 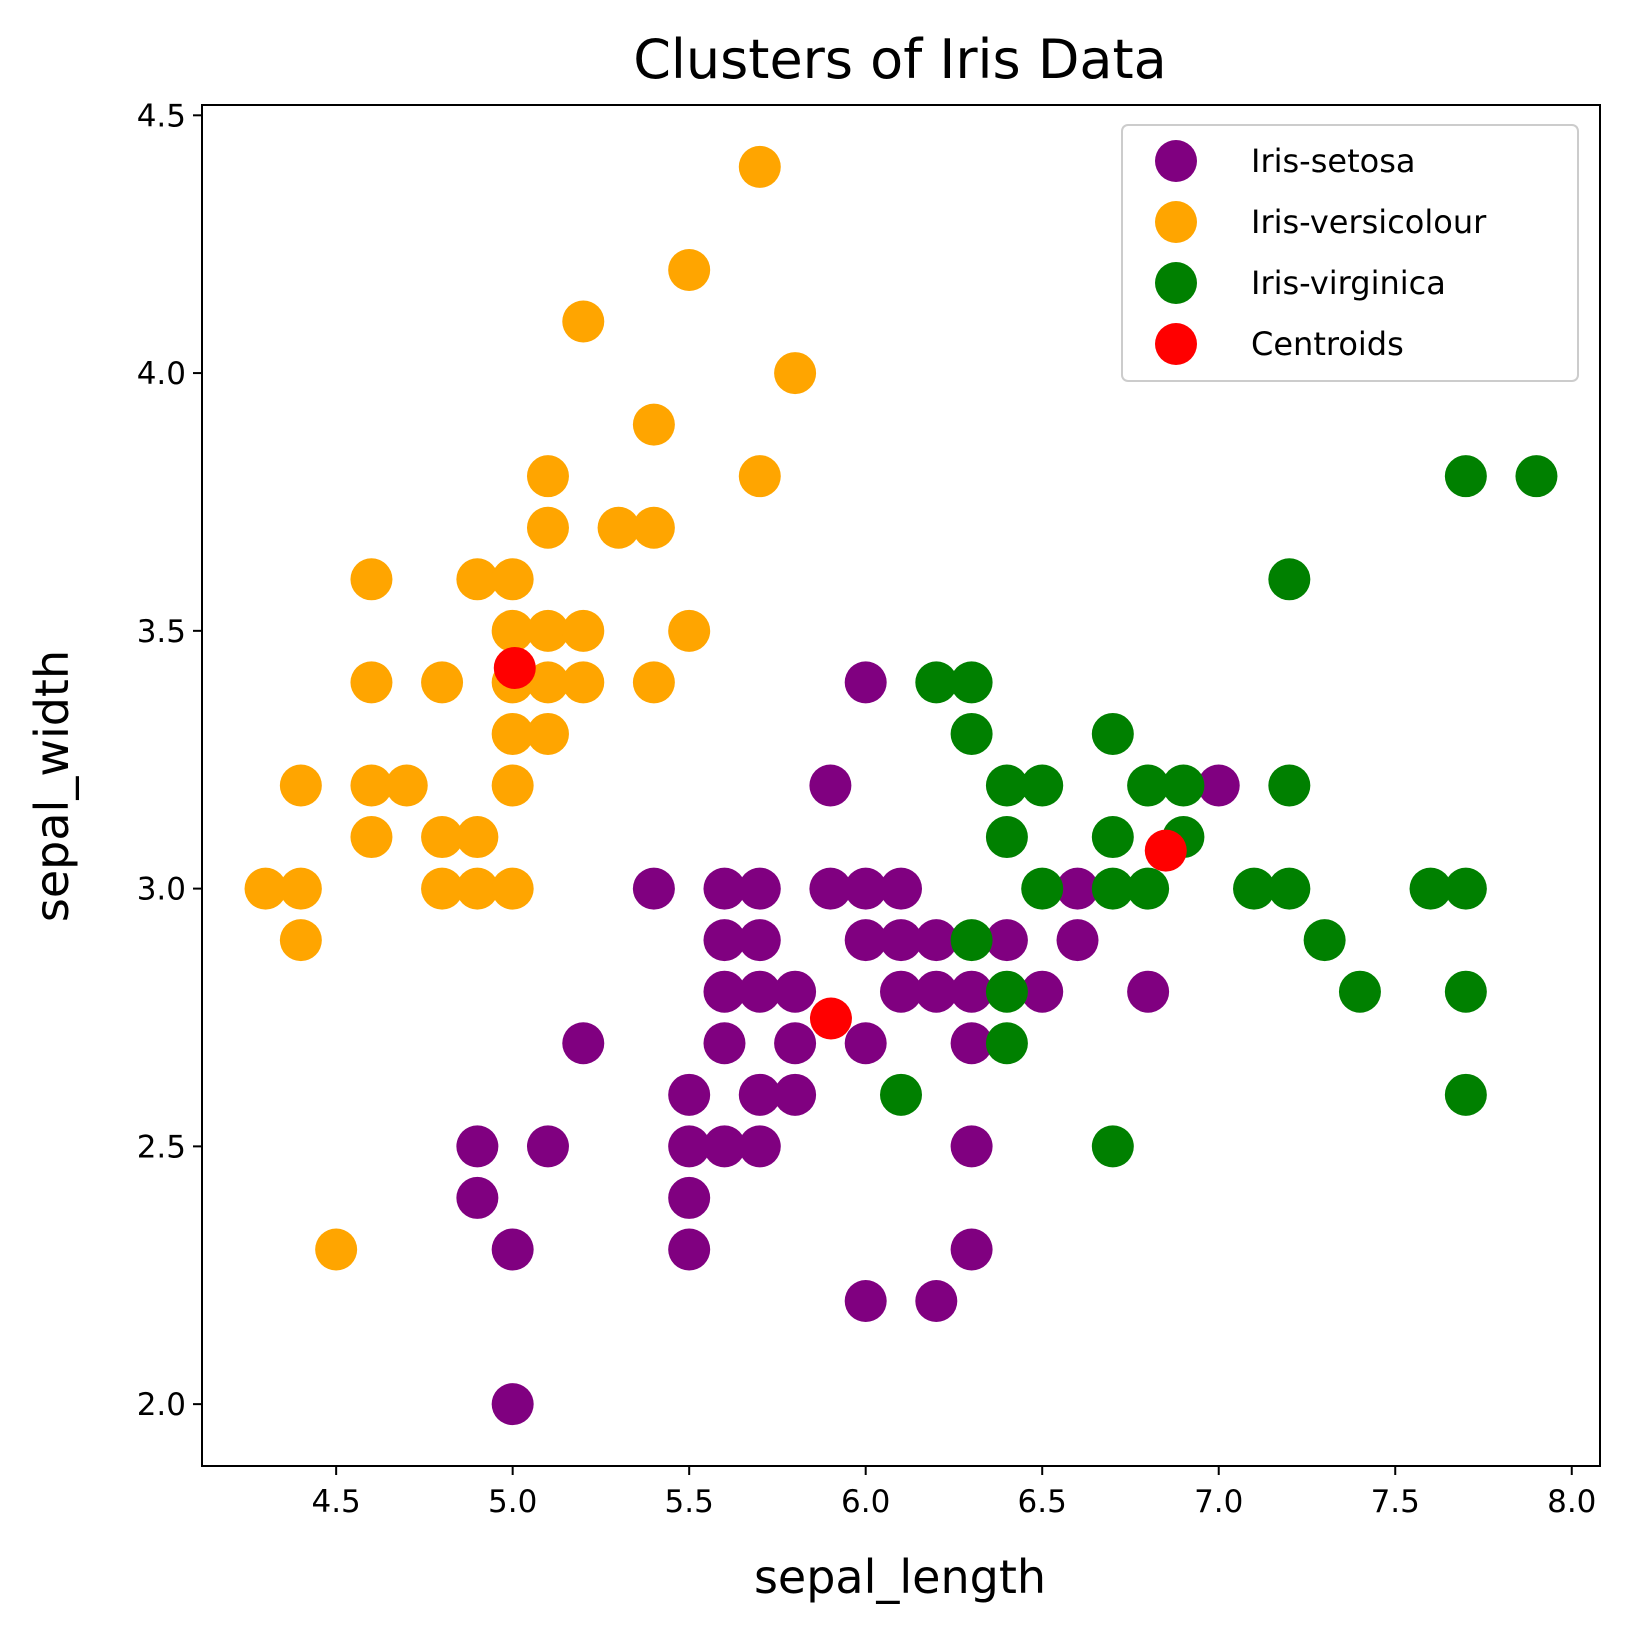 What do you see at coordinates (1571, 1502) in the screenshot?
I see `x-tick-label-7: 8.0` at bounding box center [1571, 1502].